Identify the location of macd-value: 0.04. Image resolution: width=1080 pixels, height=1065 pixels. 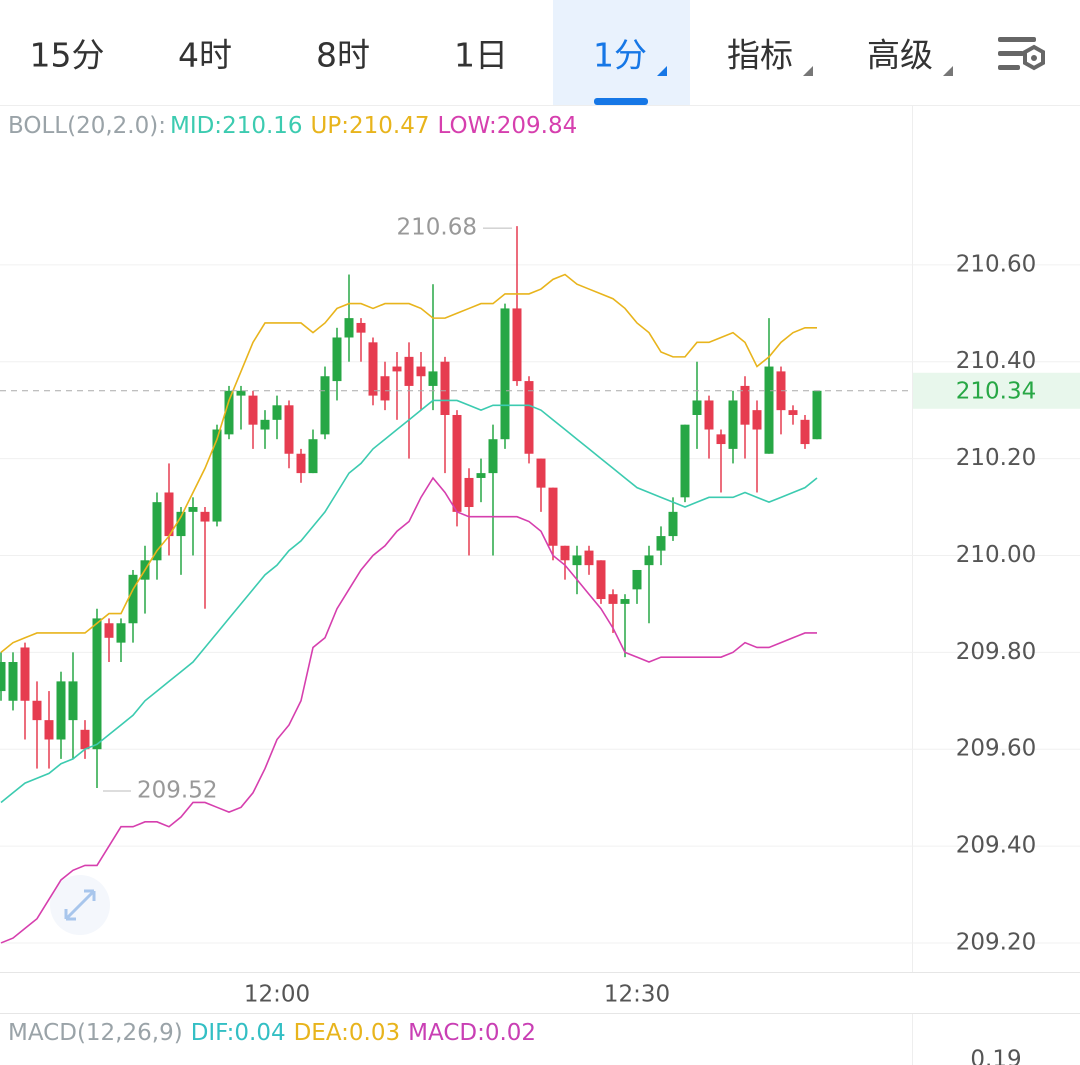
(259, 1033).